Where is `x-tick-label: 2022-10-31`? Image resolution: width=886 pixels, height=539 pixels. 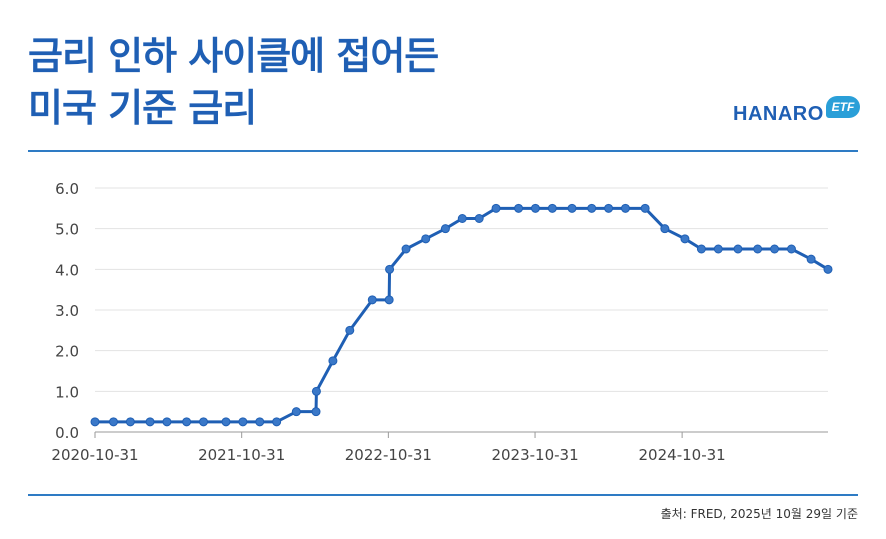 x-tick-label: 2022-10-31 is located at coordinates (388, 455).